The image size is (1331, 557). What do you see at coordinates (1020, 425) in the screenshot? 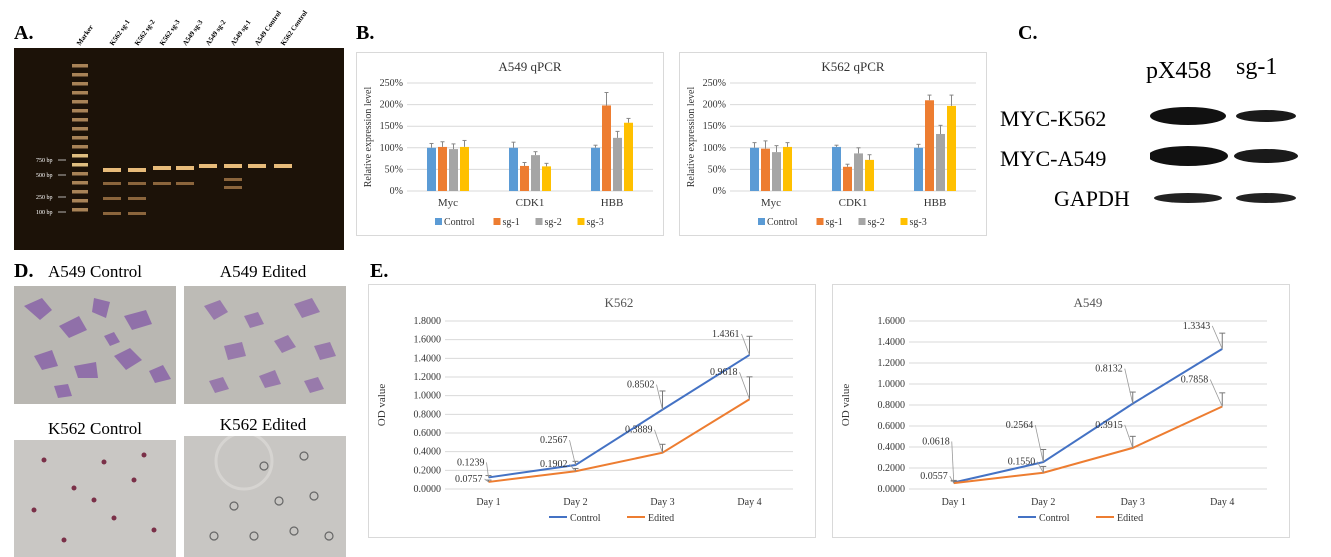
I see `data-label: 0.2564` at bounding box center [1020, 425].